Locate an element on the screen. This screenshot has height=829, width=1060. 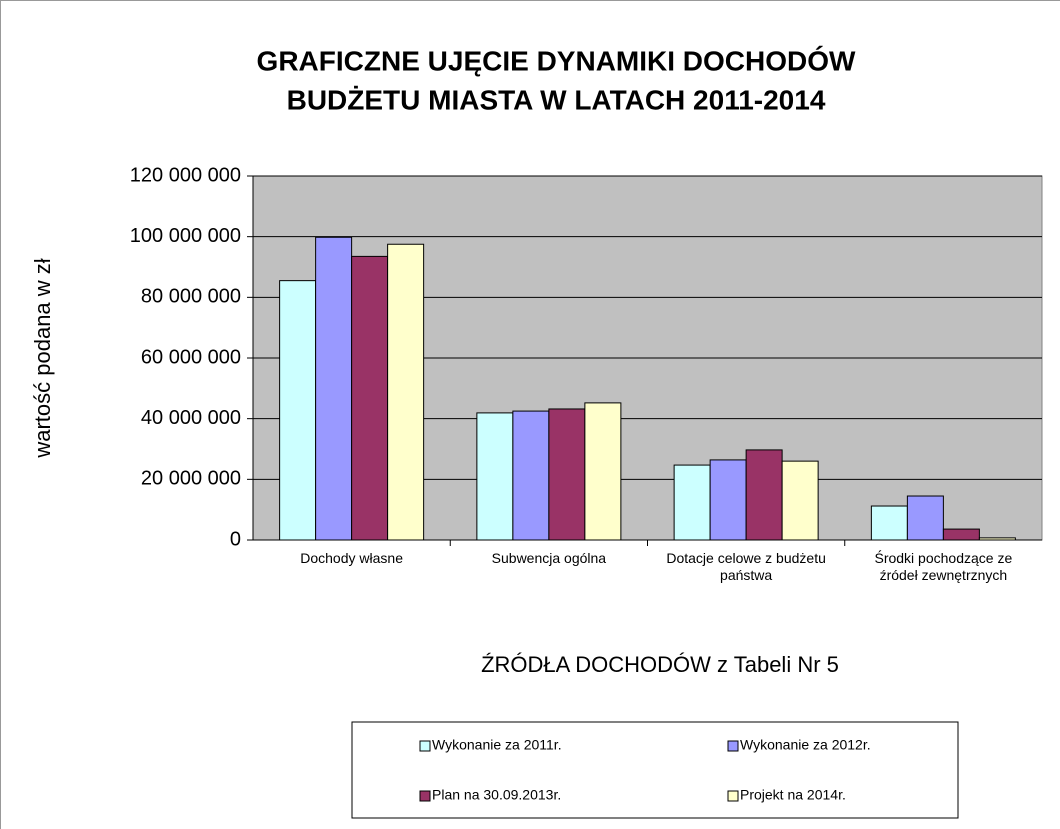
y-axis-title: wartość podana w zł is located at coordinates (42, 358).